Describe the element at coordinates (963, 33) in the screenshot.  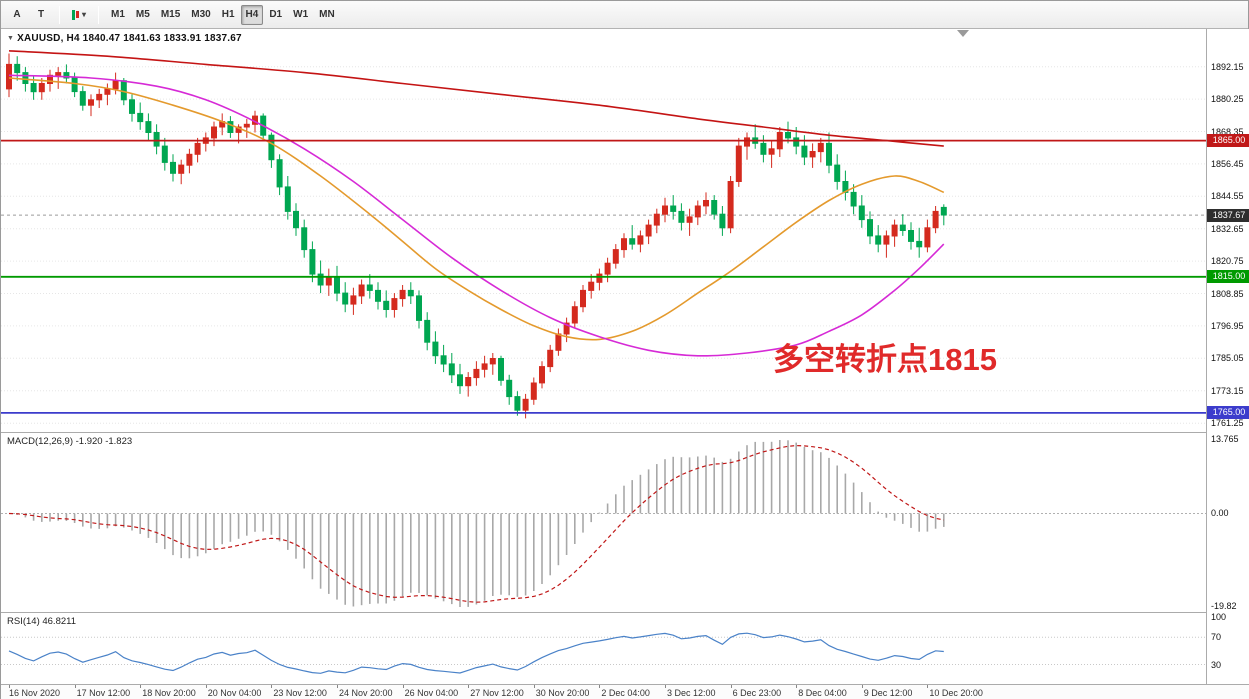
I see `chart-shift-marker` at that location.